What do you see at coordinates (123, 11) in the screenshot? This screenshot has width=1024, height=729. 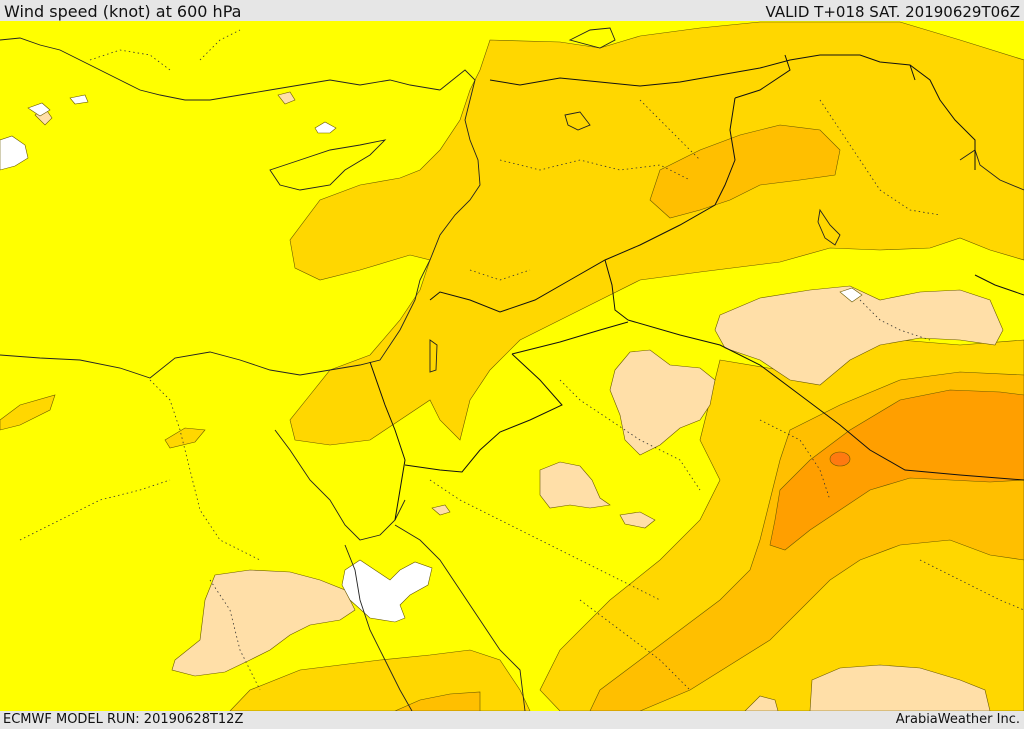 I see `map-title: Wind speed (knot) at 600 hPa` at bounding box center [123, 11].